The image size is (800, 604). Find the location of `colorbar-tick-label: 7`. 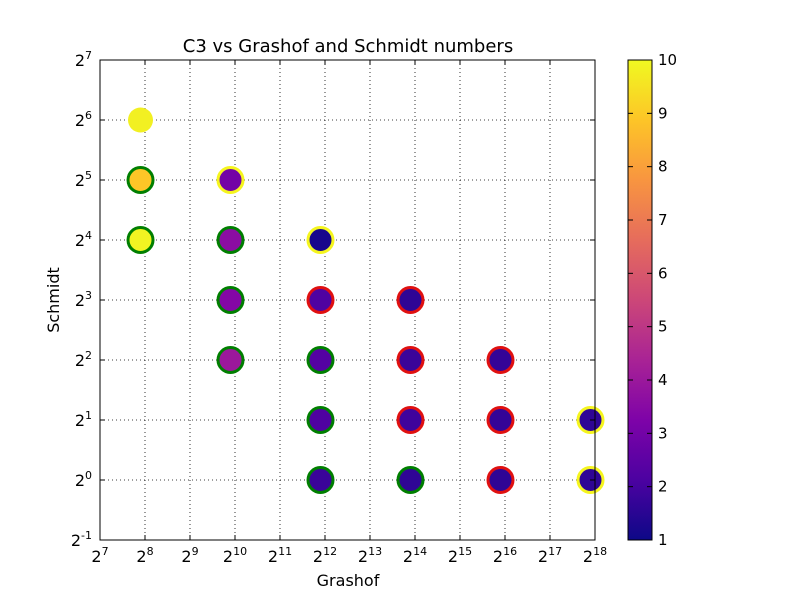

colorbar-tick-label: 7 is located at coordinates (663, 220).